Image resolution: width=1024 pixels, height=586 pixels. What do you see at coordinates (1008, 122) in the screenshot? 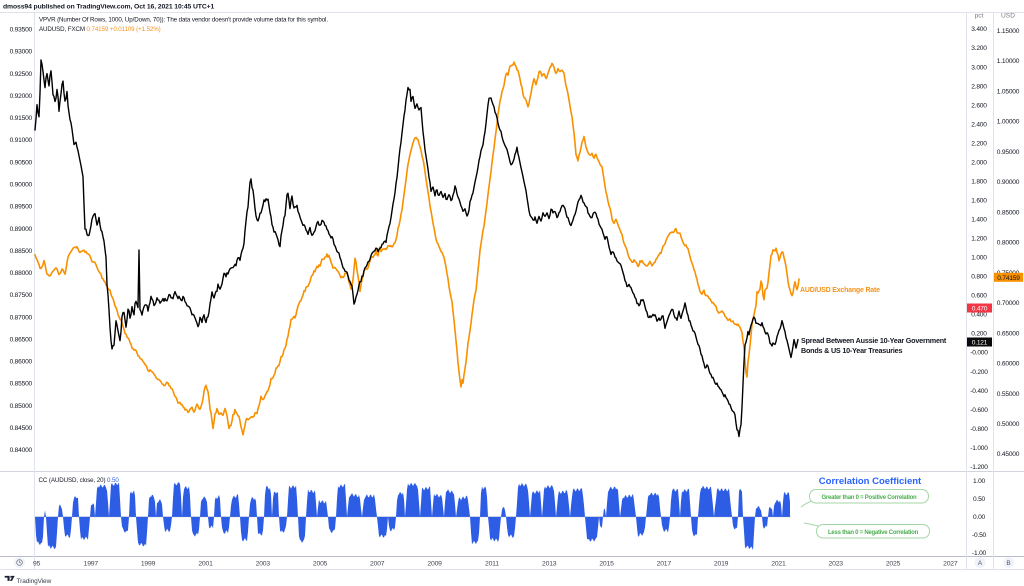
I see `svg-text: 1.00000` at bounding box center [1008, 122].